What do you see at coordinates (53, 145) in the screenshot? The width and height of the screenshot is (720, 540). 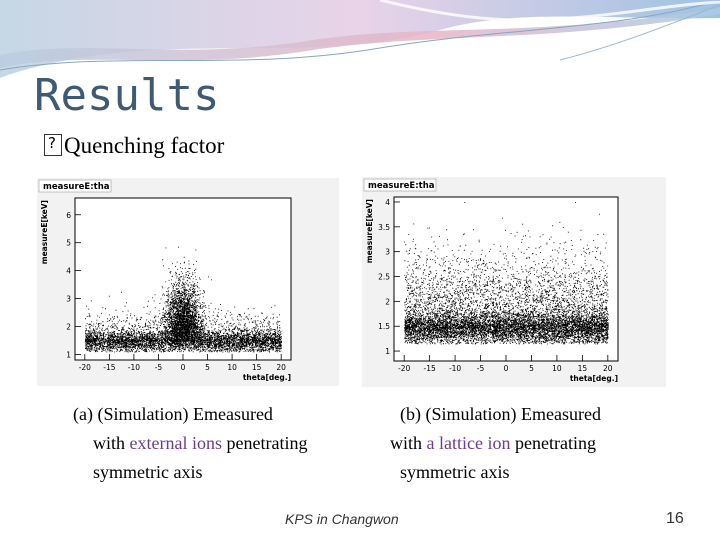 I see `missing-glyph-bullet-icon` at bounding box center [53, 145].